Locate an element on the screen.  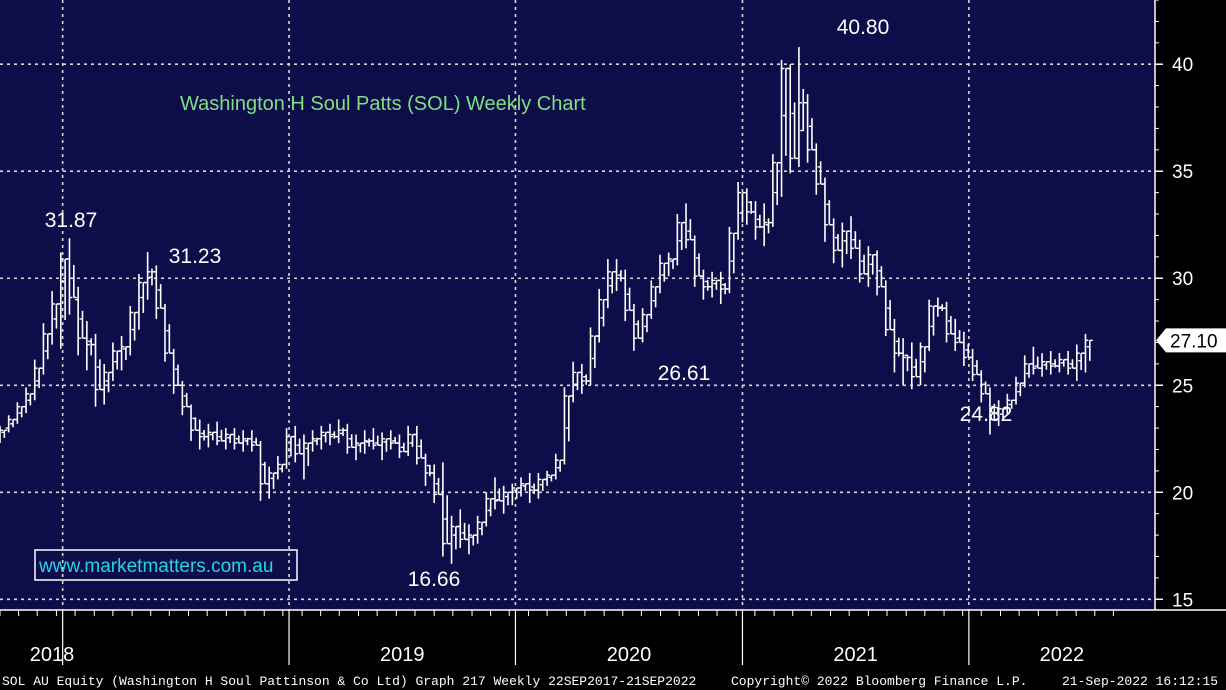
x-year-label: 2021 is located at coordinates (855, 655).